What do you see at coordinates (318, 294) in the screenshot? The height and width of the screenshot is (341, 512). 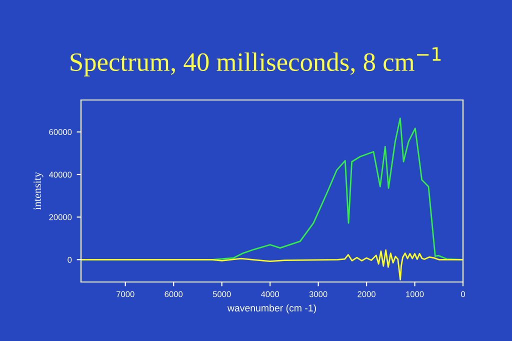 I see `x-tick-label: 3000` at bounding box center [318, 294].